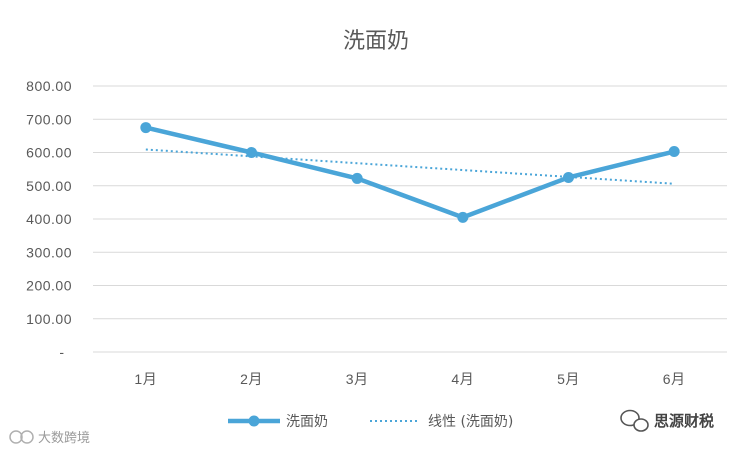  What do you see at coordinates (409, 379) in the screenshot?
I see `x-axis-ticks: 1月 2月 3月 4月 5月 6月` at bounding box center [409, 379].